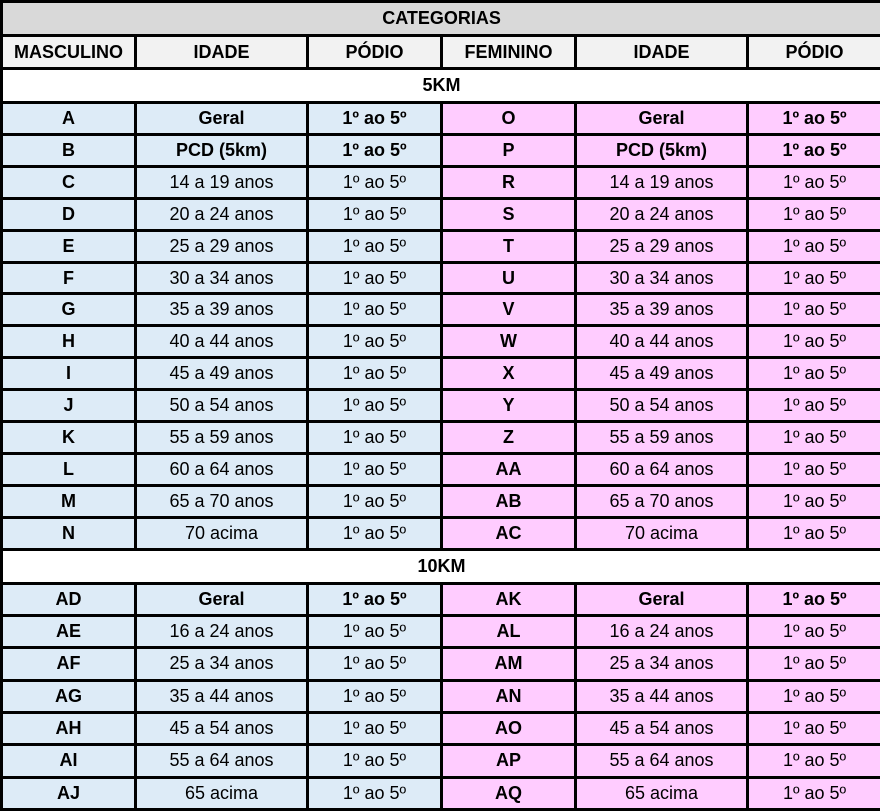 This screenshot has width=880, height=811. What do you see at coordinates (661, 793) in the screenshot?
I see `female-age: 65 acima` at bounding box center [661, 793].